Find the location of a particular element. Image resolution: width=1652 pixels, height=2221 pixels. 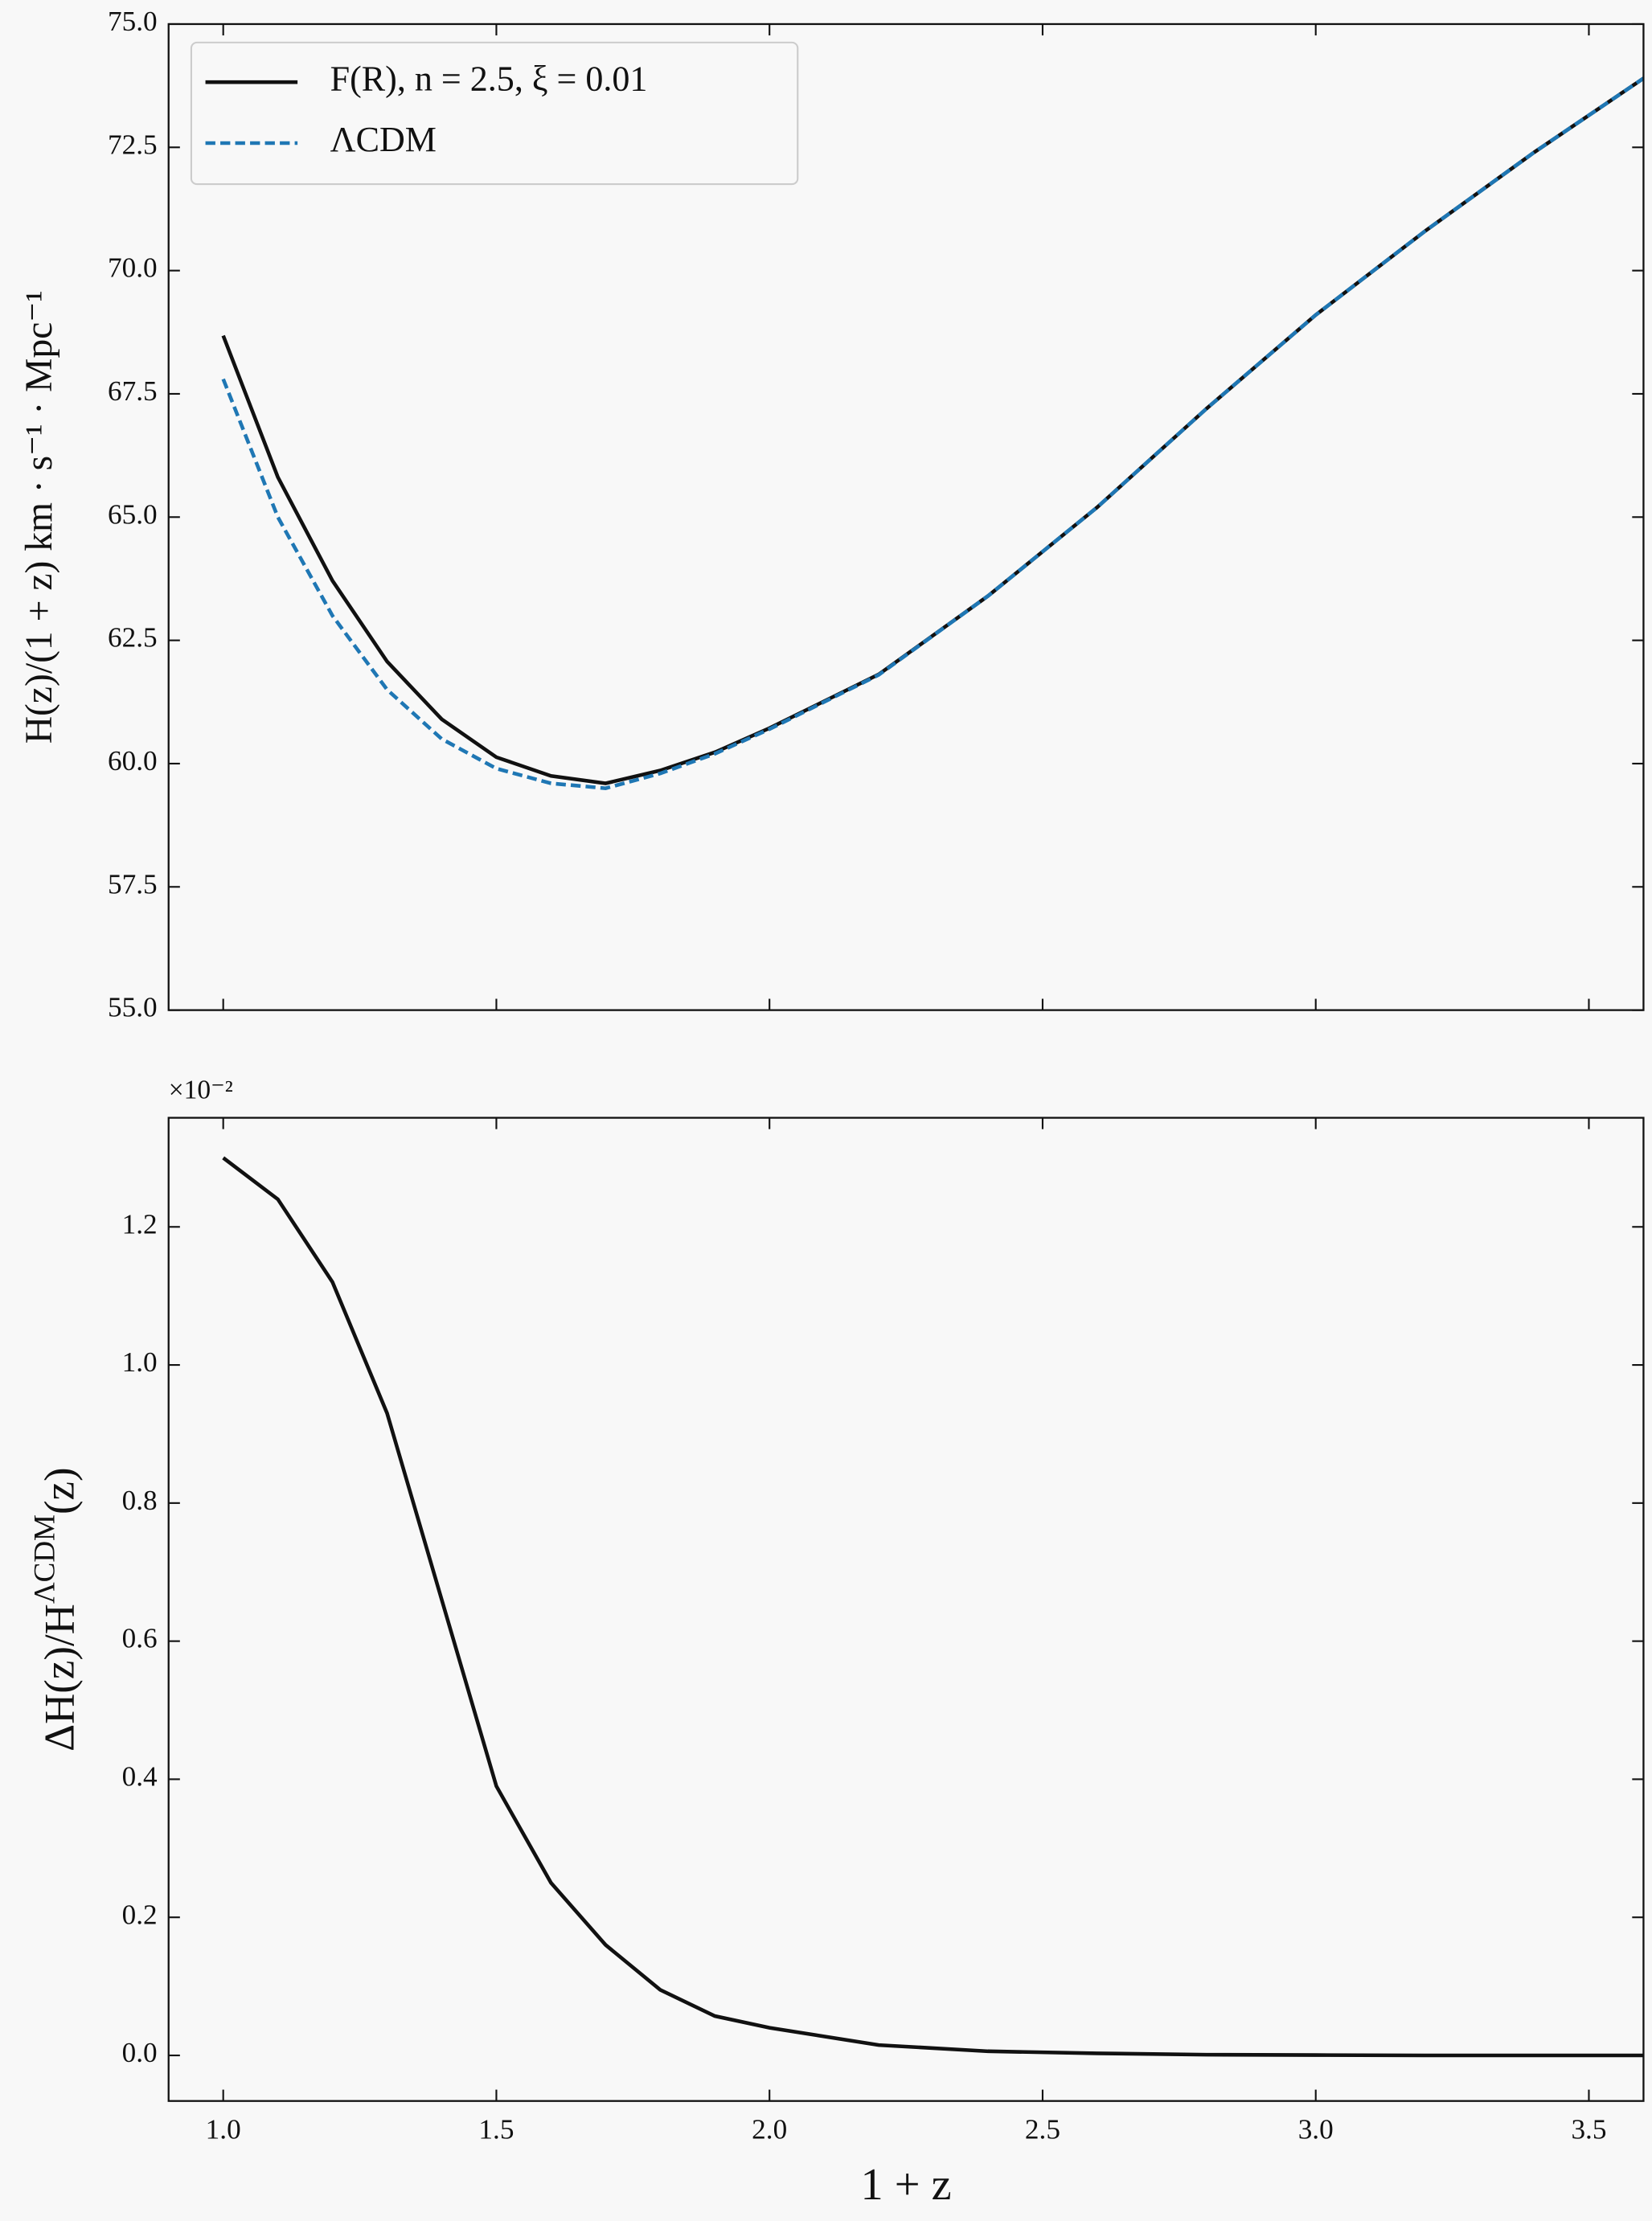

y-axis-label-part: ΔH(z)/H is located at coordinates (59, 1678).